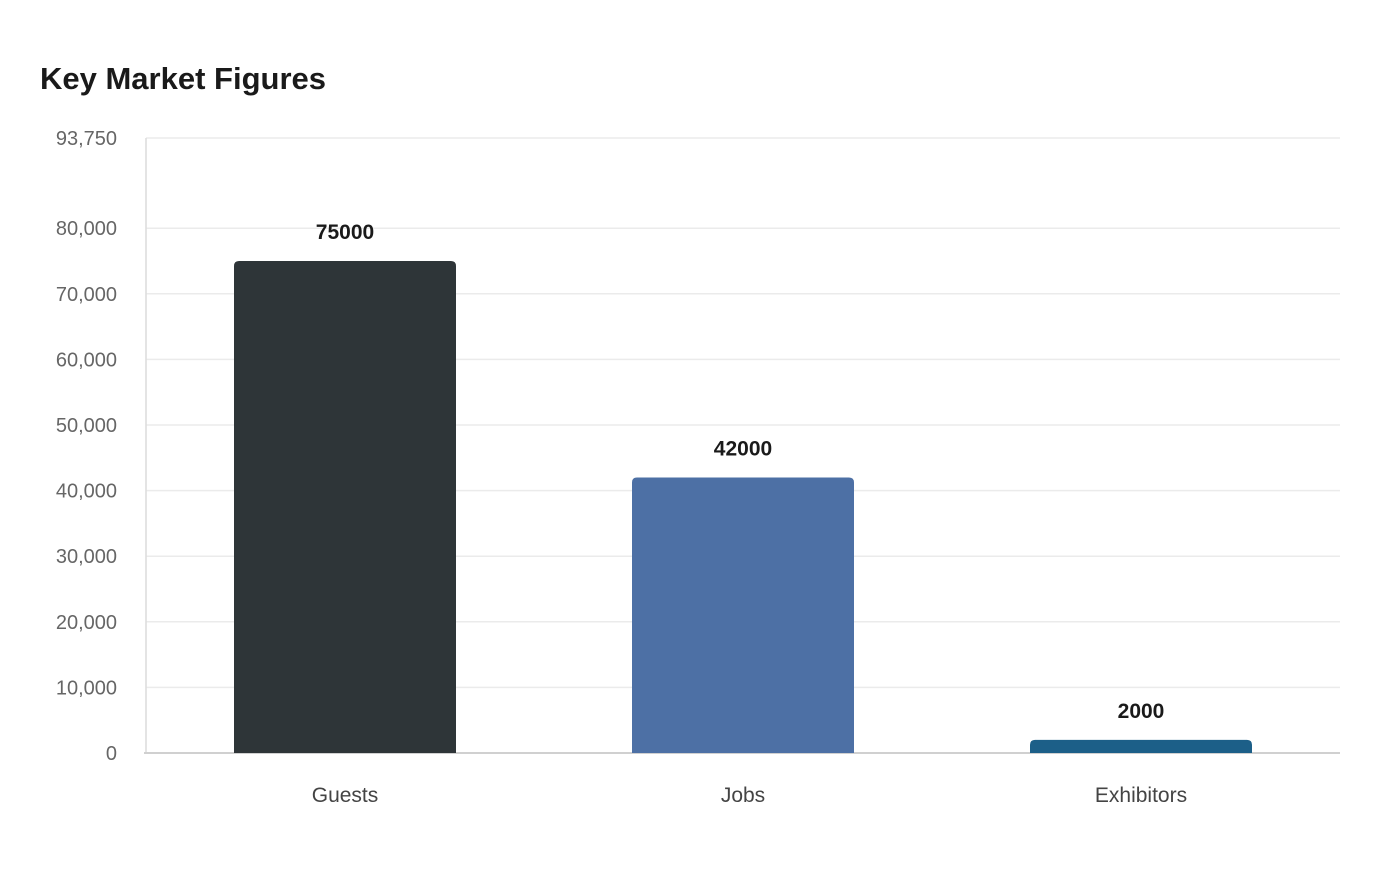 This screenshot has height=880, width=1400. I want to click on x-category-label: Jobs, so click(743, 795).